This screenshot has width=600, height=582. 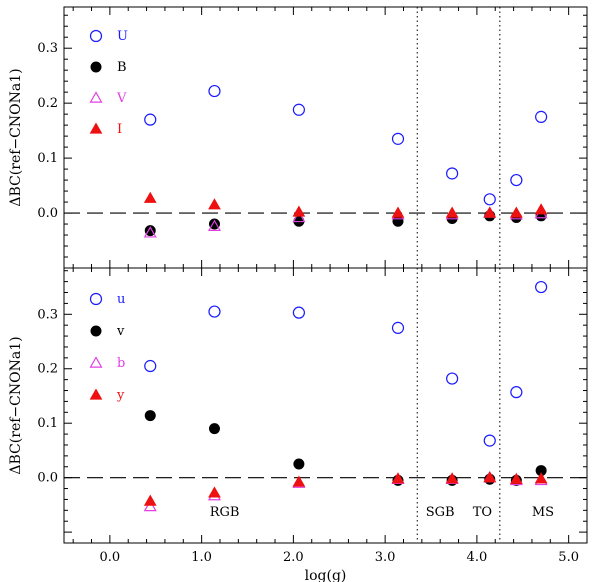 What do you see at coordinates (96, 97) in the screenshot?
I see `legend-marker-V` at bounding box center [96, 97].